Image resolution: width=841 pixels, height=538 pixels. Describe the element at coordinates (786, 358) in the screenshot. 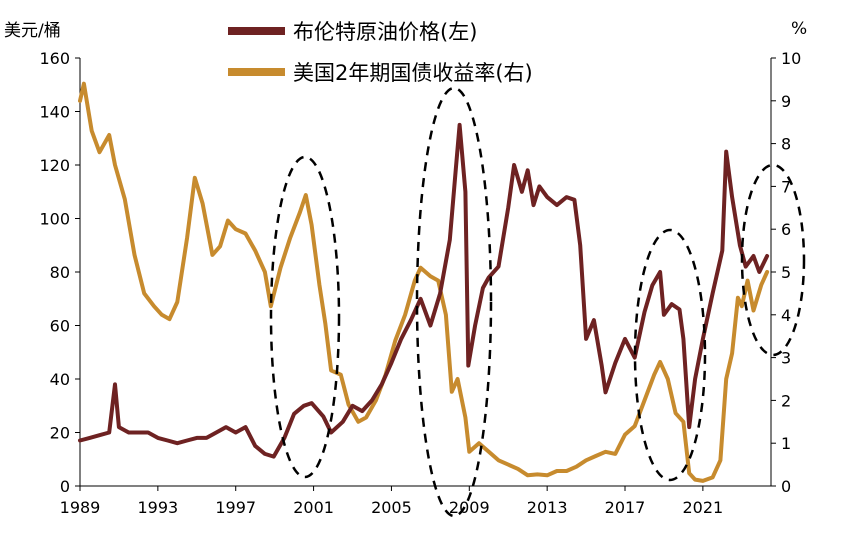

I see `y-right-tick-label: 3` at that location.